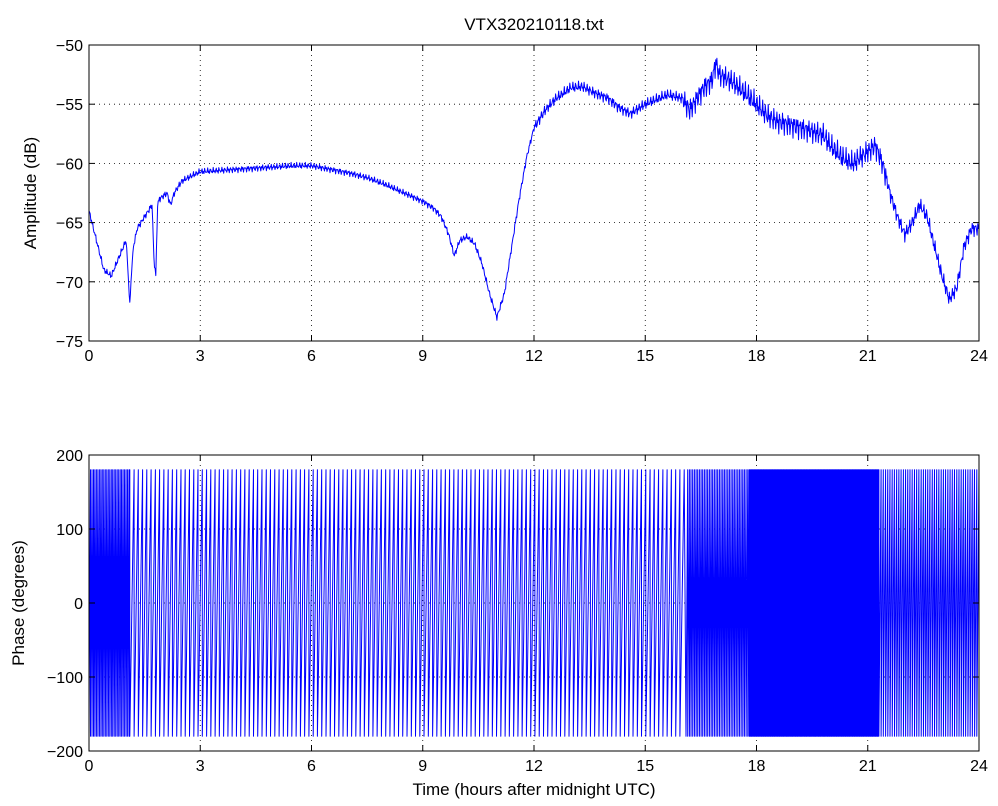  What do you see at coordinates (69, 530) in the screenshot?
I see `phase-ytick-label: 100` at bounding box center [69, 530].